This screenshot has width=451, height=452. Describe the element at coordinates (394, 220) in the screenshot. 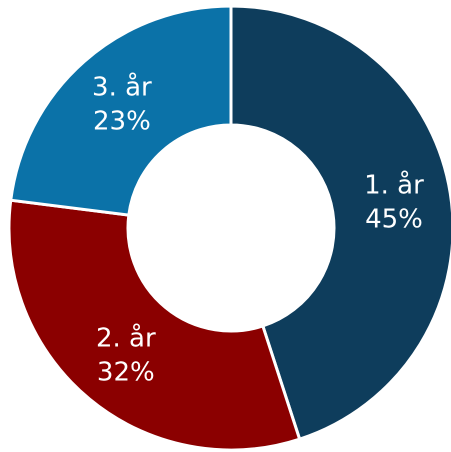

I see `slice-value-label: 45%` at that location.